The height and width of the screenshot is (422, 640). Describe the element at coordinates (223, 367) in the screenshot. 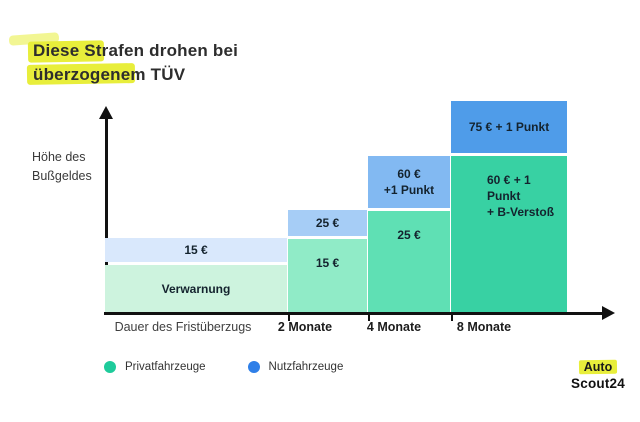

I see `chart-legend: Privatfahrzeuge Nutzfahrzeuge` at that location.